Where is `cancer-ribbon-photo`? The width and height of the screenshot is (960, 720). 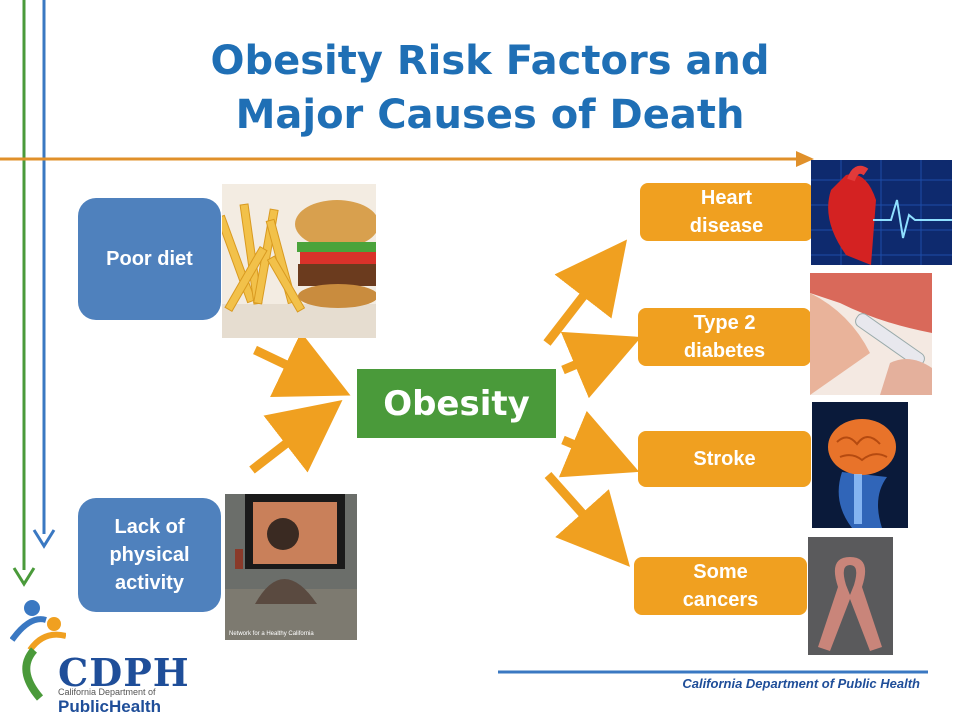
cancer-ribbon-photo is located at coordinates (850, 596).